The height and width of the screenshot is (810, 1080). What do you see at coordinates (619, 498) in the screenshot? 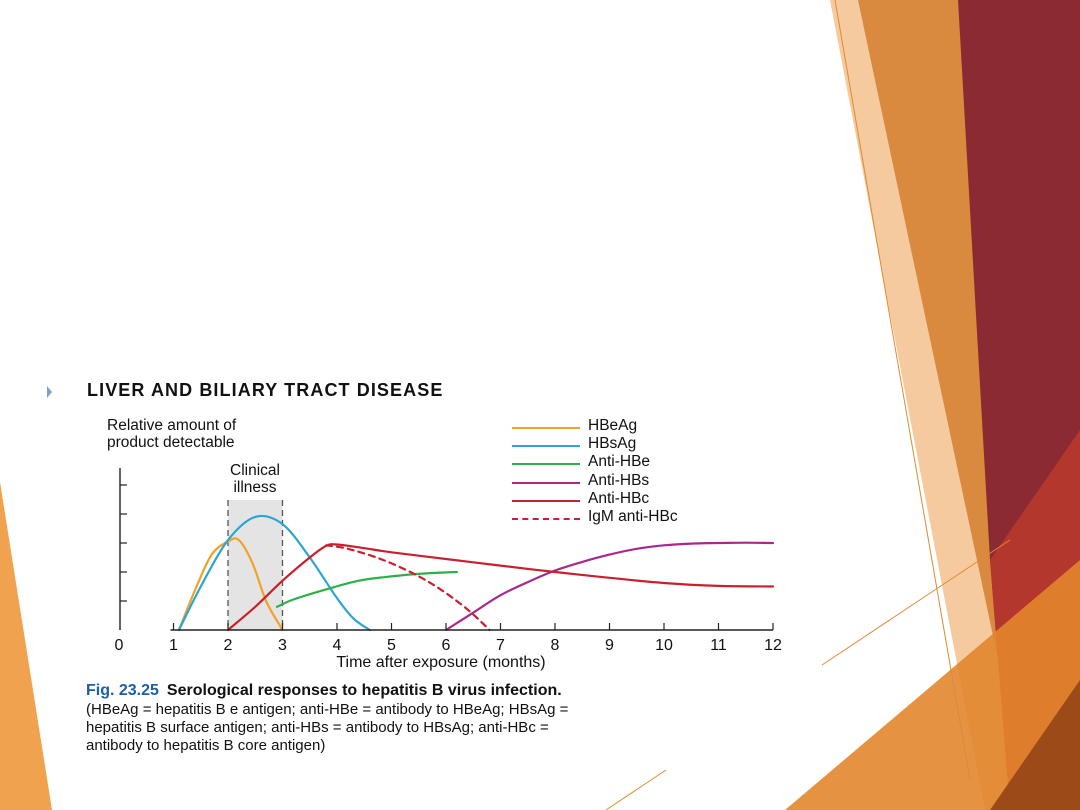
I see `legend-label: Anti-HBc` at bounding box center [619, 498].